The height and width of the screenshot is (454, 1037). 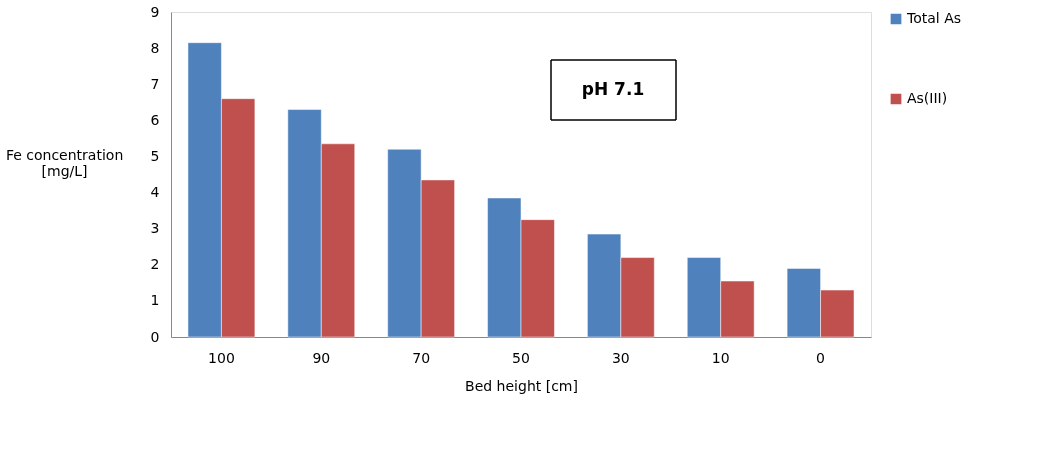 I want to click on x-tick-label: 50, so click(x=521, y=357).